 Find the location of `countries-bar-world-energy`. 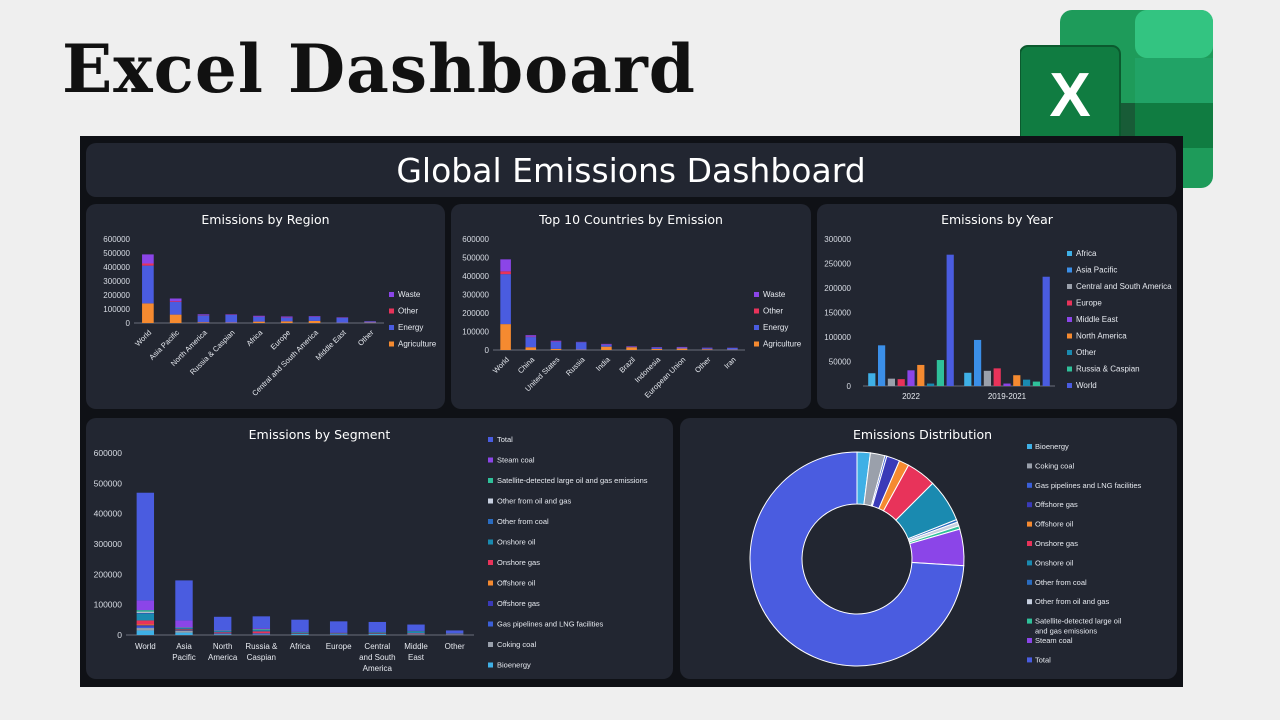

countries-bar-world-energy is located at coordinates (505, 299).